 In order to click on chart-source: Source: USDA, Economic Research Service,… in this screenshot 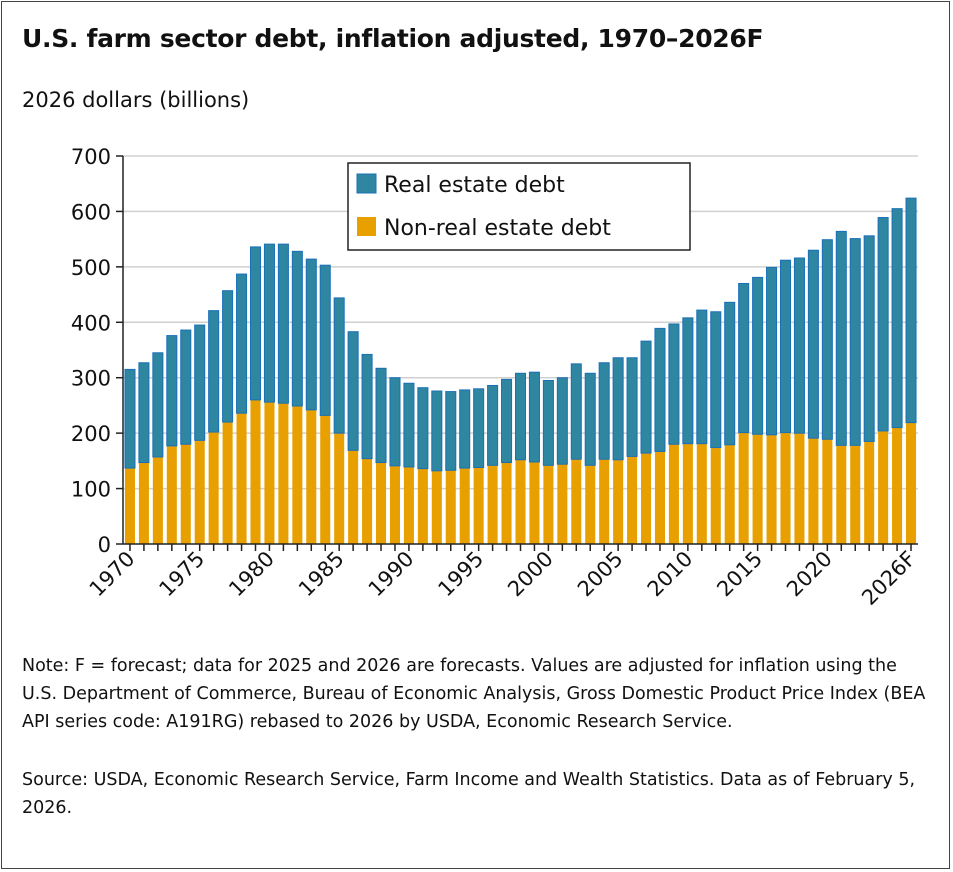, I will do `click(469, 794)`.